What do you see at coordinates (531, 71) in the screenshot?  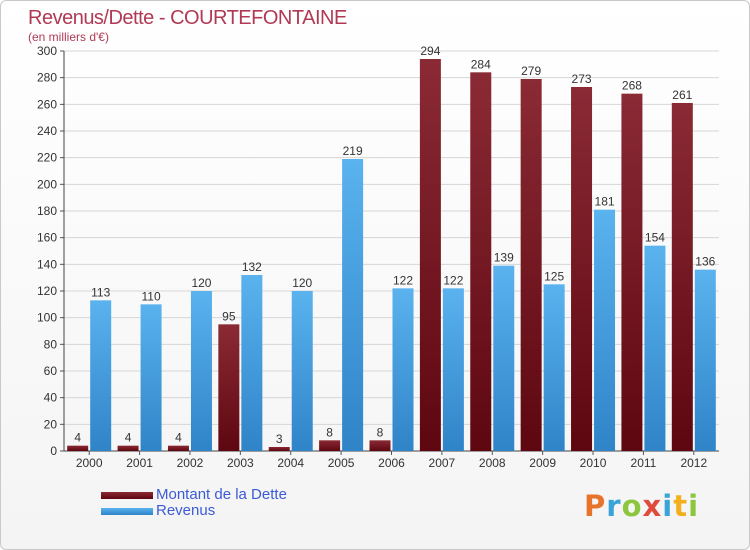 I see `data-label: 279` at bounding box center [531, 71].